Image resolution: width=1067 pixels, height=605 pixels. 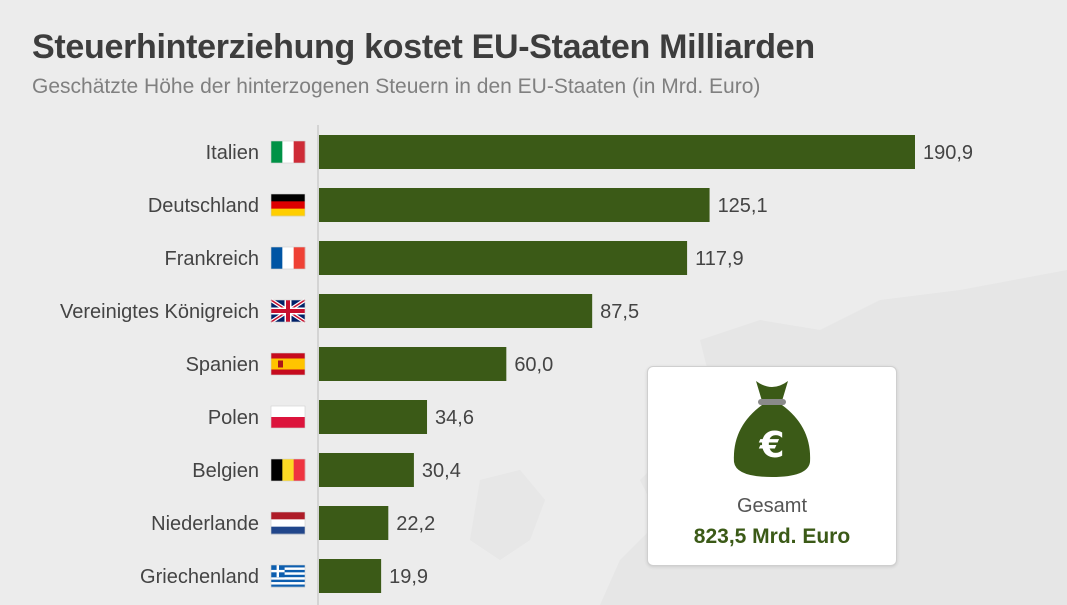 I want to click on value-label: 22,2, so click(x=415, y=524).